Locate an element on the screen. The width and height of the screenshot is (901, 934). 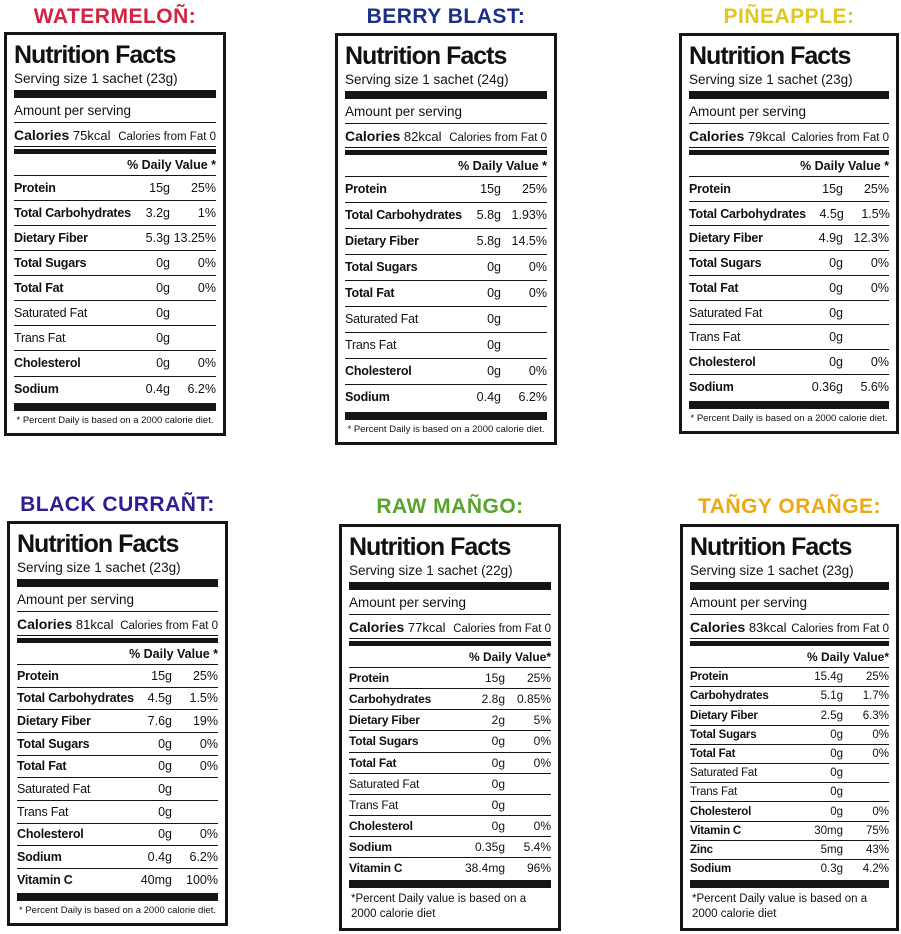
nutrient-row: Sodium 0.4g 6.2% is located at coordinates (446, 396).